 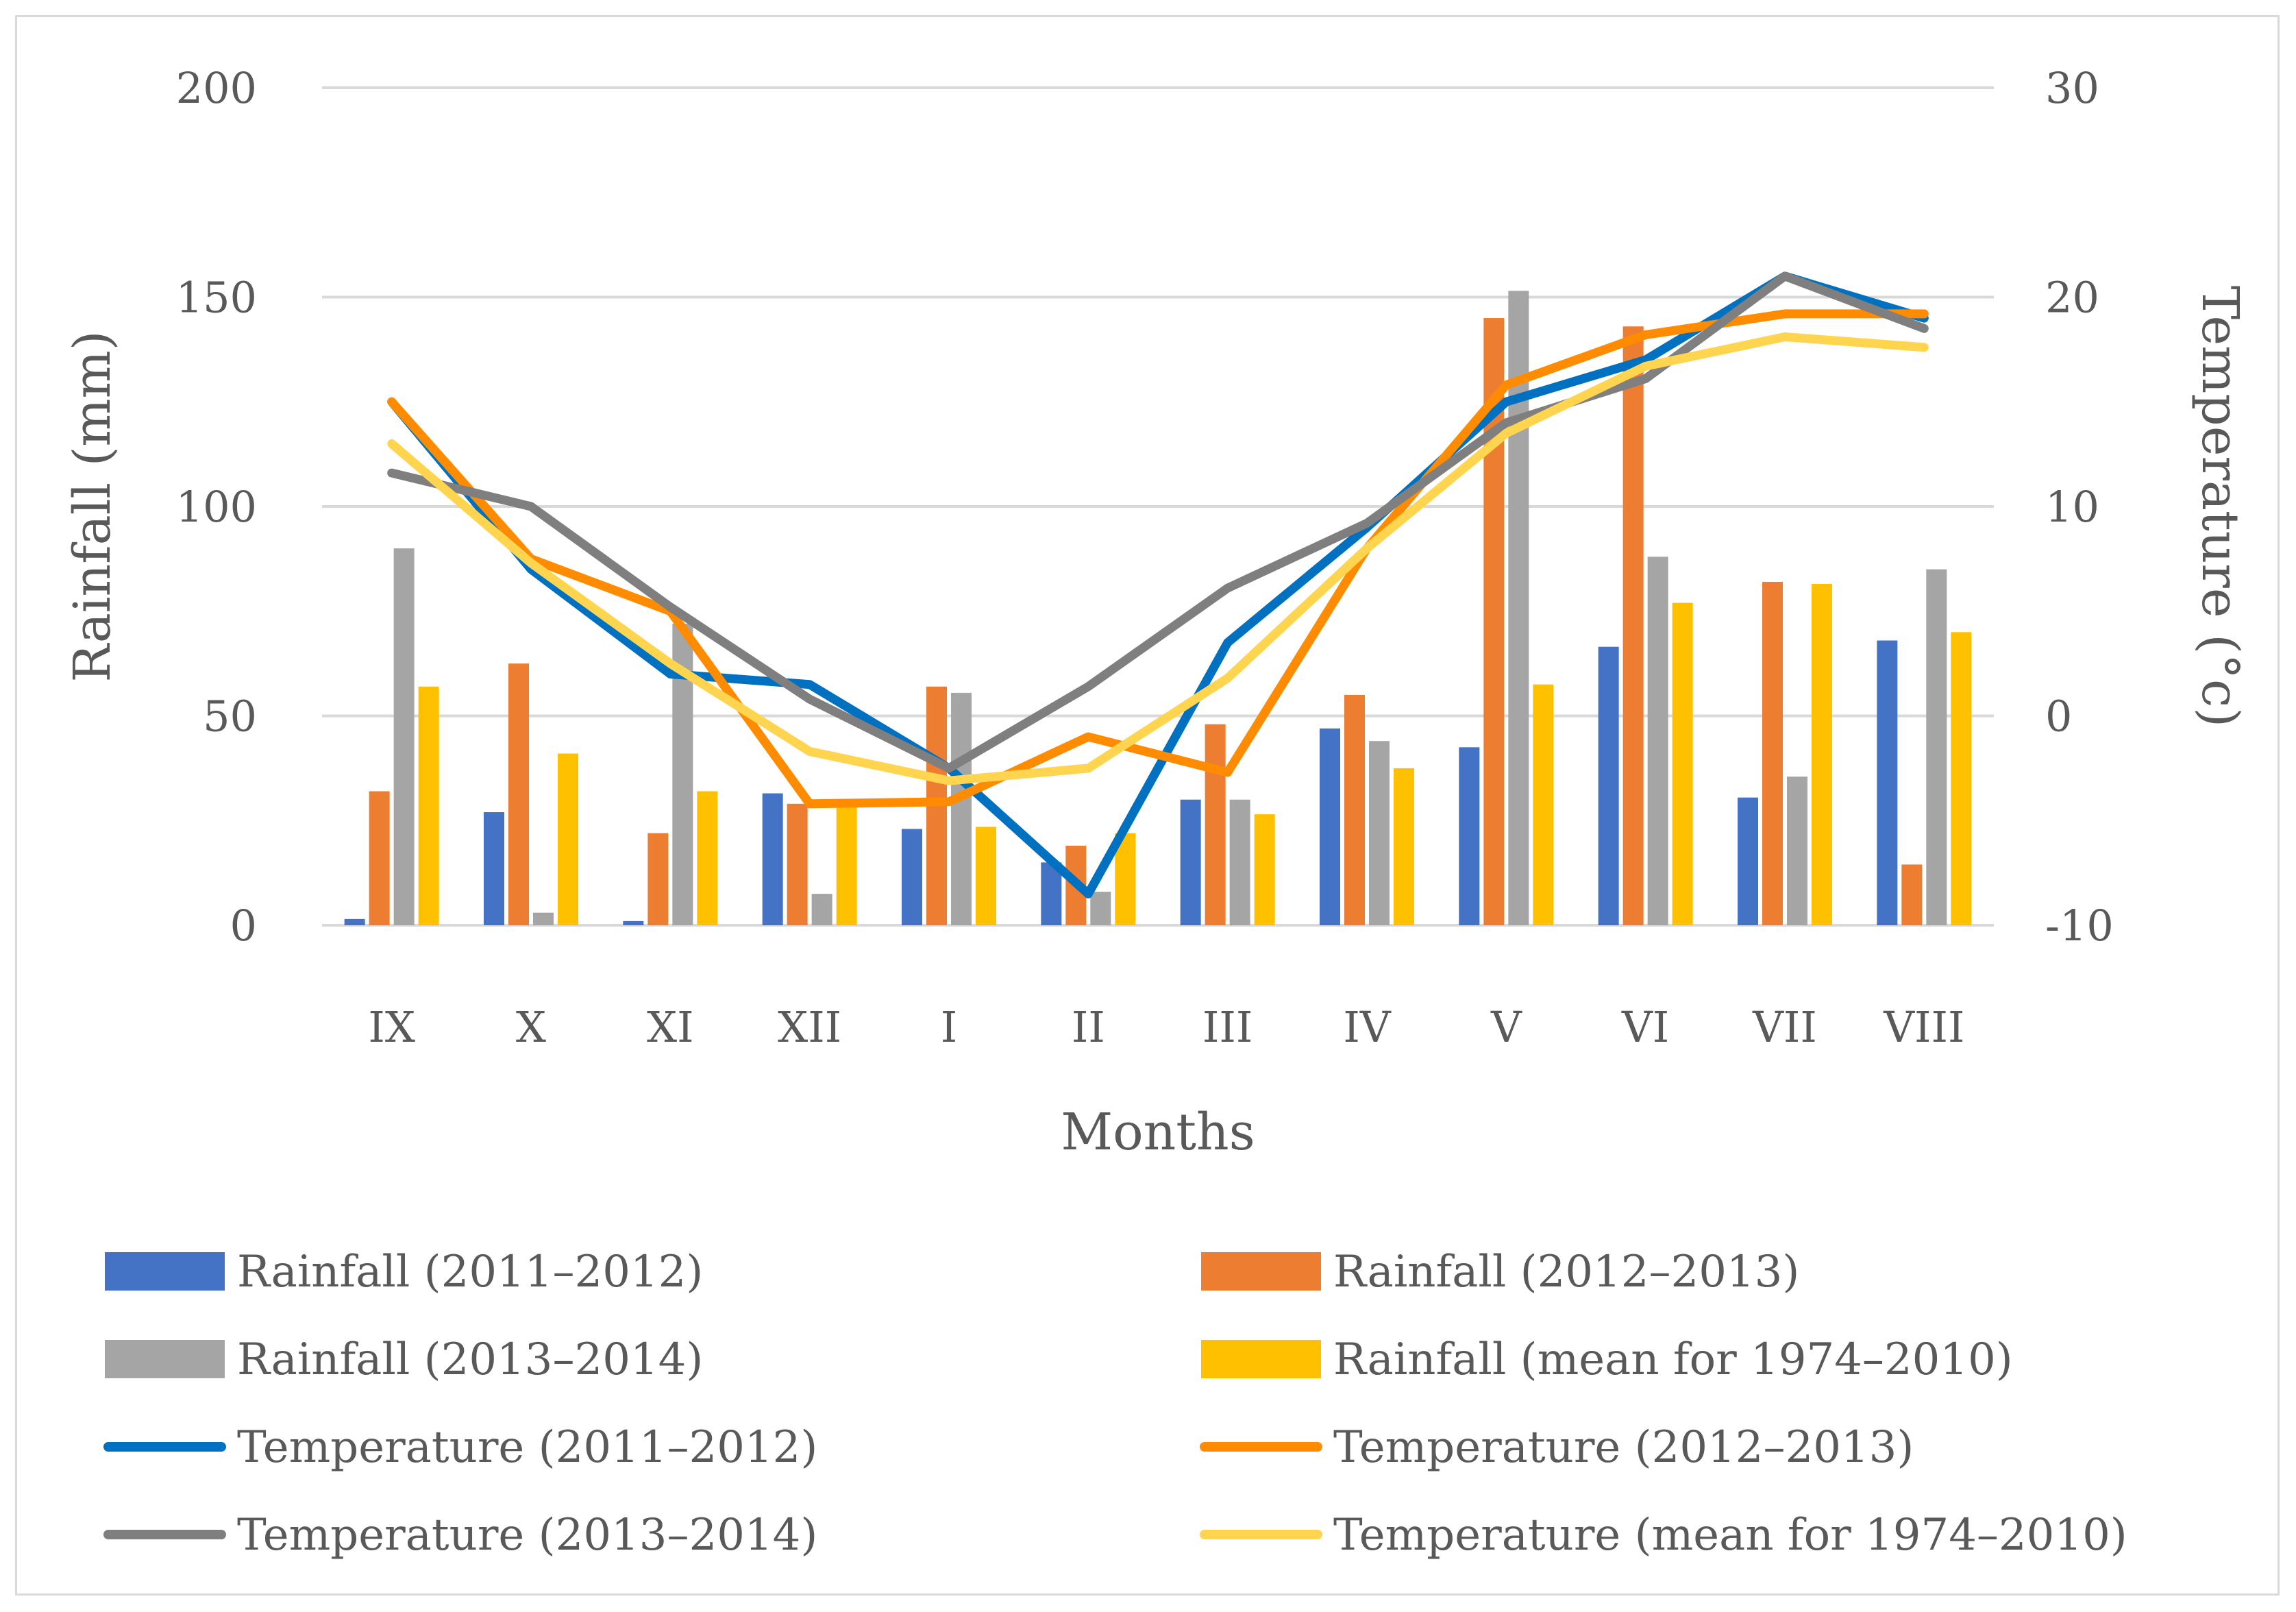 I want to click on y-tick-label: 50, so click(x=230, y=717).